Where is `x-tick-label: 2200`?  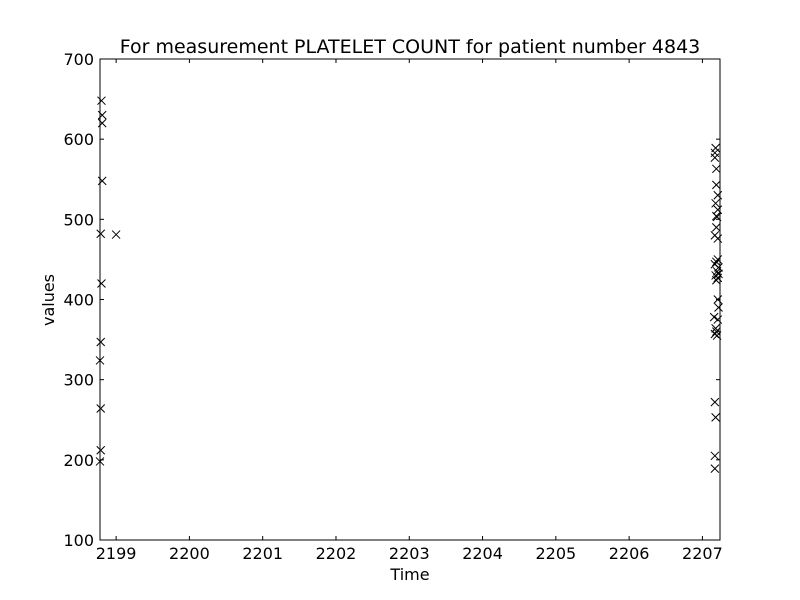 x-tick-label: 2200 is located at coordinates (189, 553).